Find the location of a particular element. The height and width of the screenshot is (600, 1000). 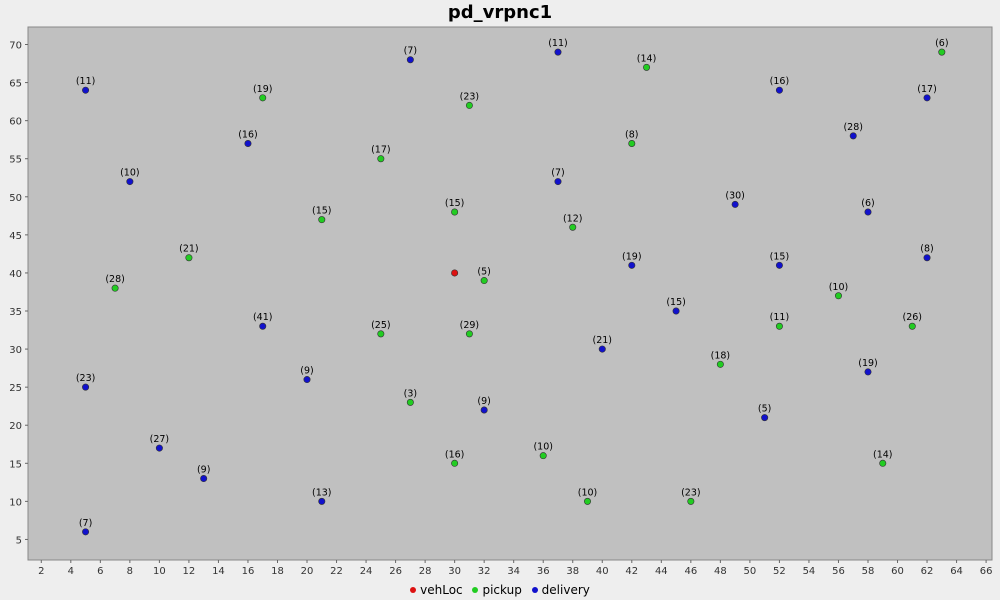

pickup-point-label: (10) is located at coordinates (839, 287).